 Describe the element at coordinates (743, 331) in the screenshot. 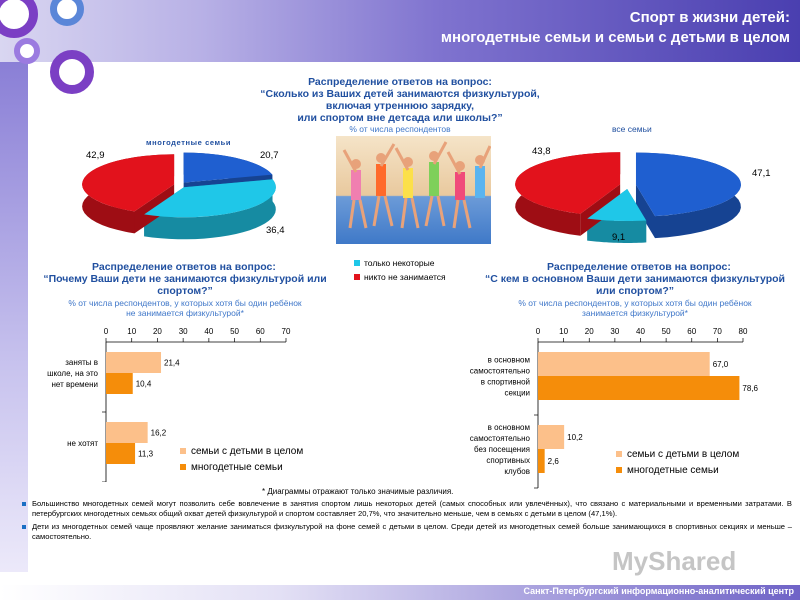

I see `x-tick-label: 80` at that location.